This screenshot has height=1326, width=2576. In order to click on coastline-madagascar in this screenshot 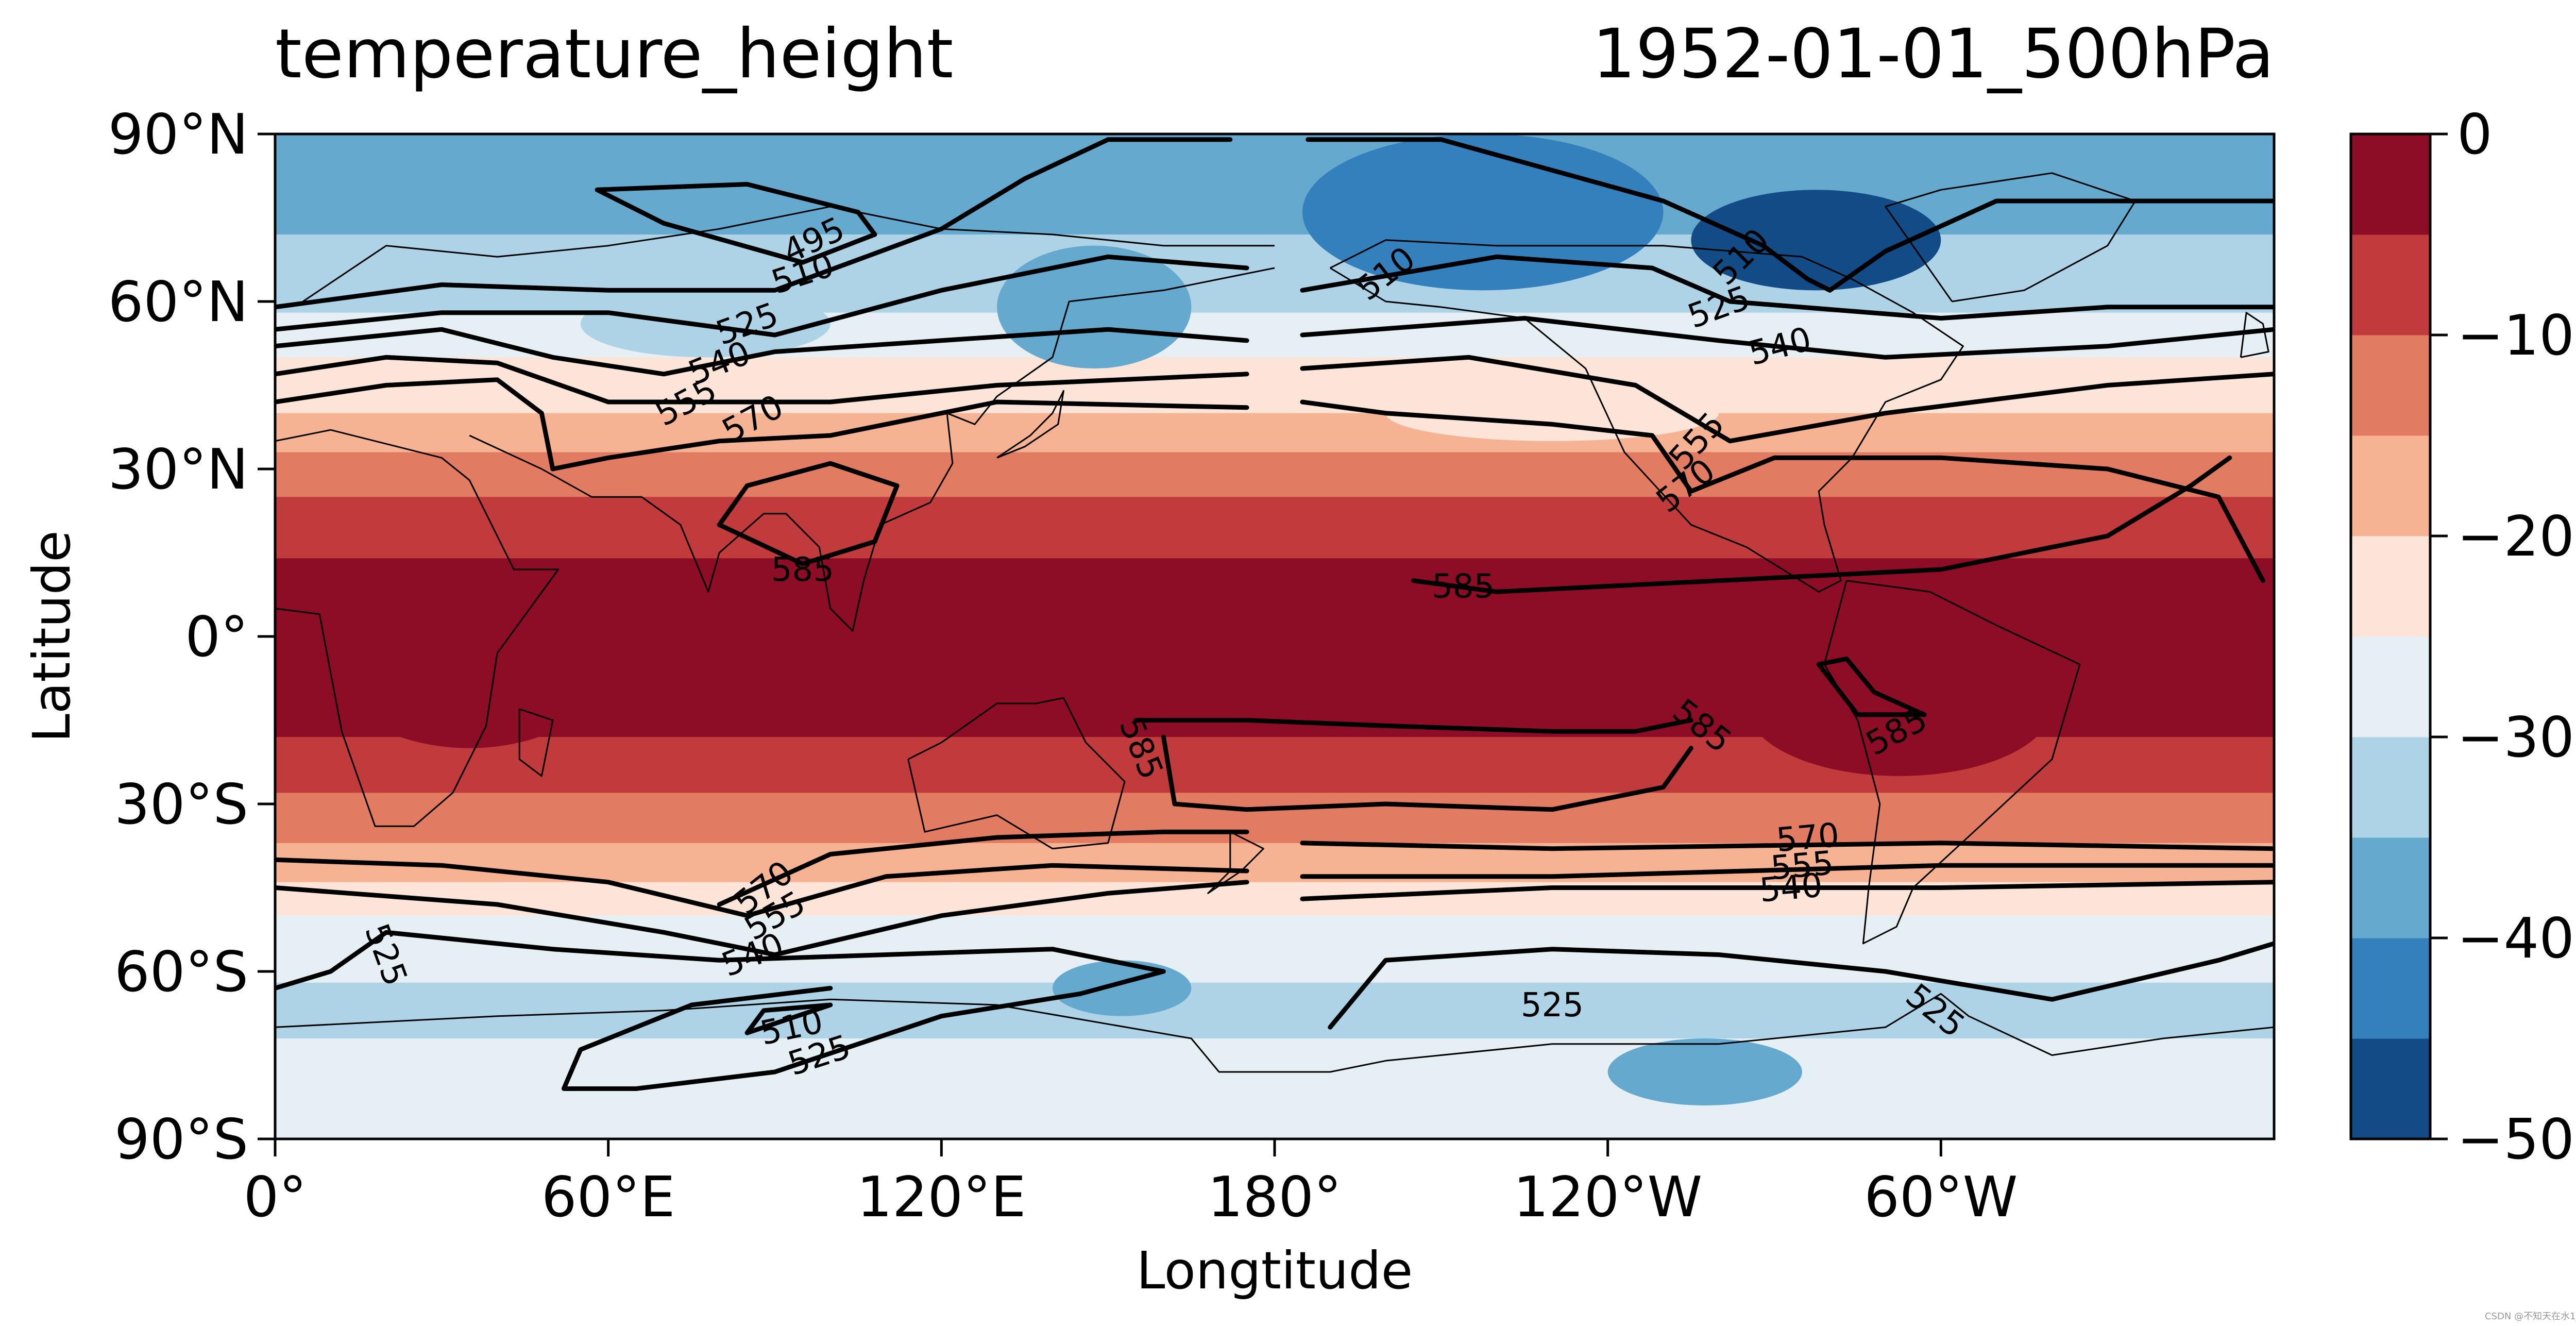, I will do `click(536, 742)`.